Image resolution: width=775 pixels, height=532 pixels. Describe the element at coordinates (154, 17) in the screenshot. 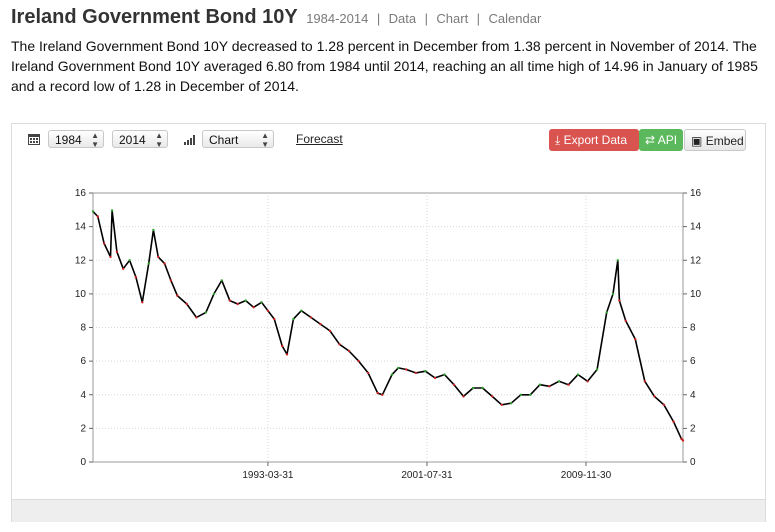

I see `page-title: Ireland Government Bond 10Y` at that location.